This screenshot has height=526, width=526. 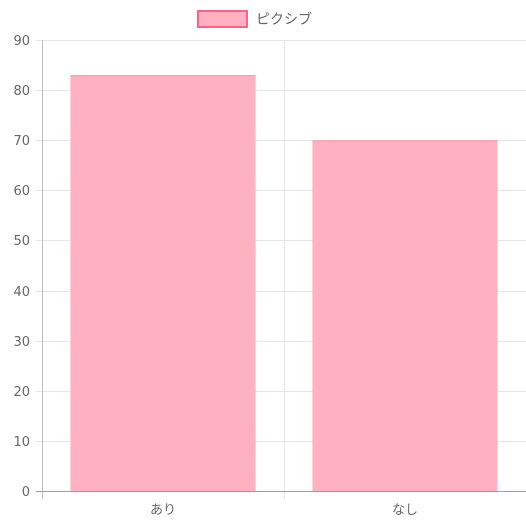 I want to click on x-axis-tick-labels: あり なし, so click(x=284, y=510).